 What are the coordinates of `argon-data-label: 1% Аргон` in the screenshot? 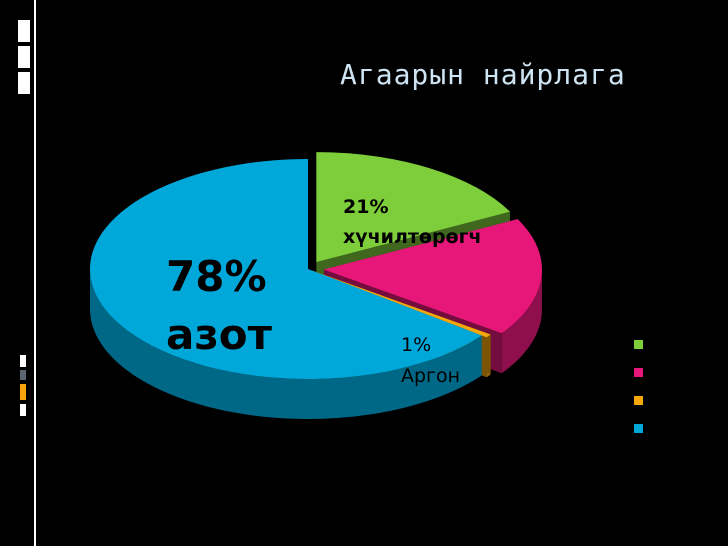 It's located at (431, 360).